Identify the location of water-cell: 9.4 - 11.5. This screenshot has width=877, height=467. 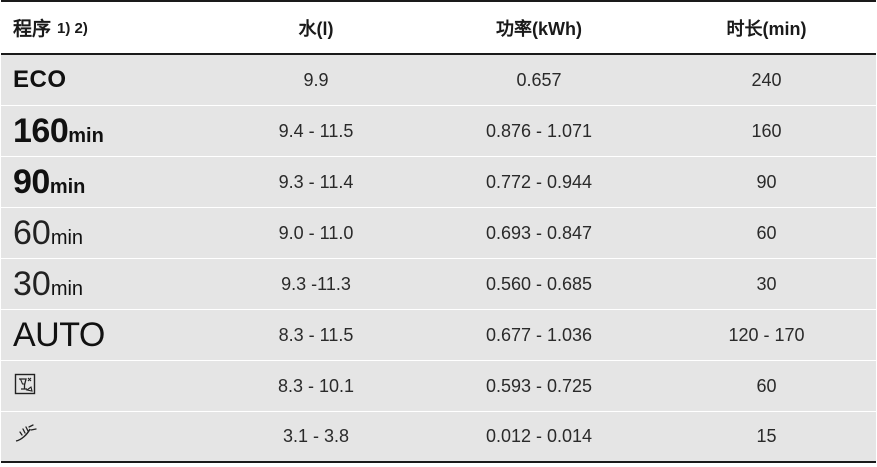
(316, 131).